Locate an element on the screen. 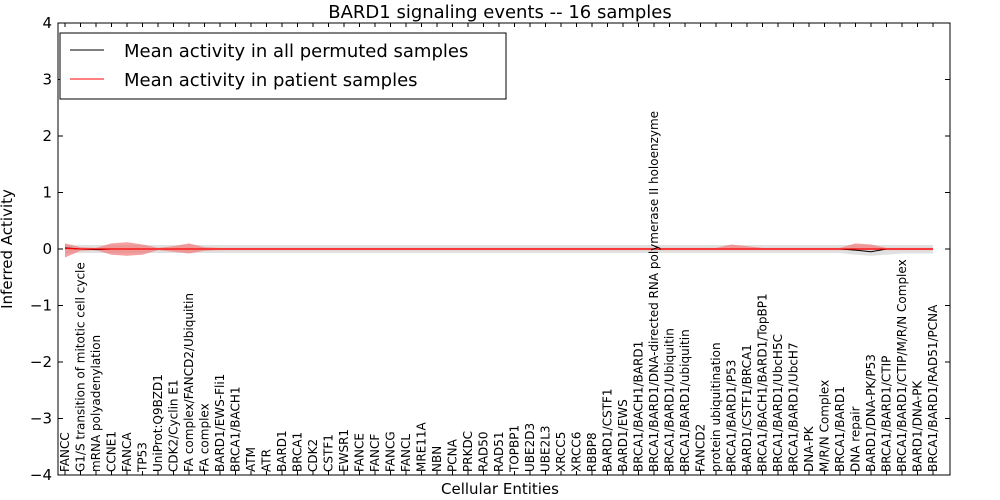 This screenshot has width=1000, height=500. x-tick-label: CDK2 is located at coordinates (313, 455).